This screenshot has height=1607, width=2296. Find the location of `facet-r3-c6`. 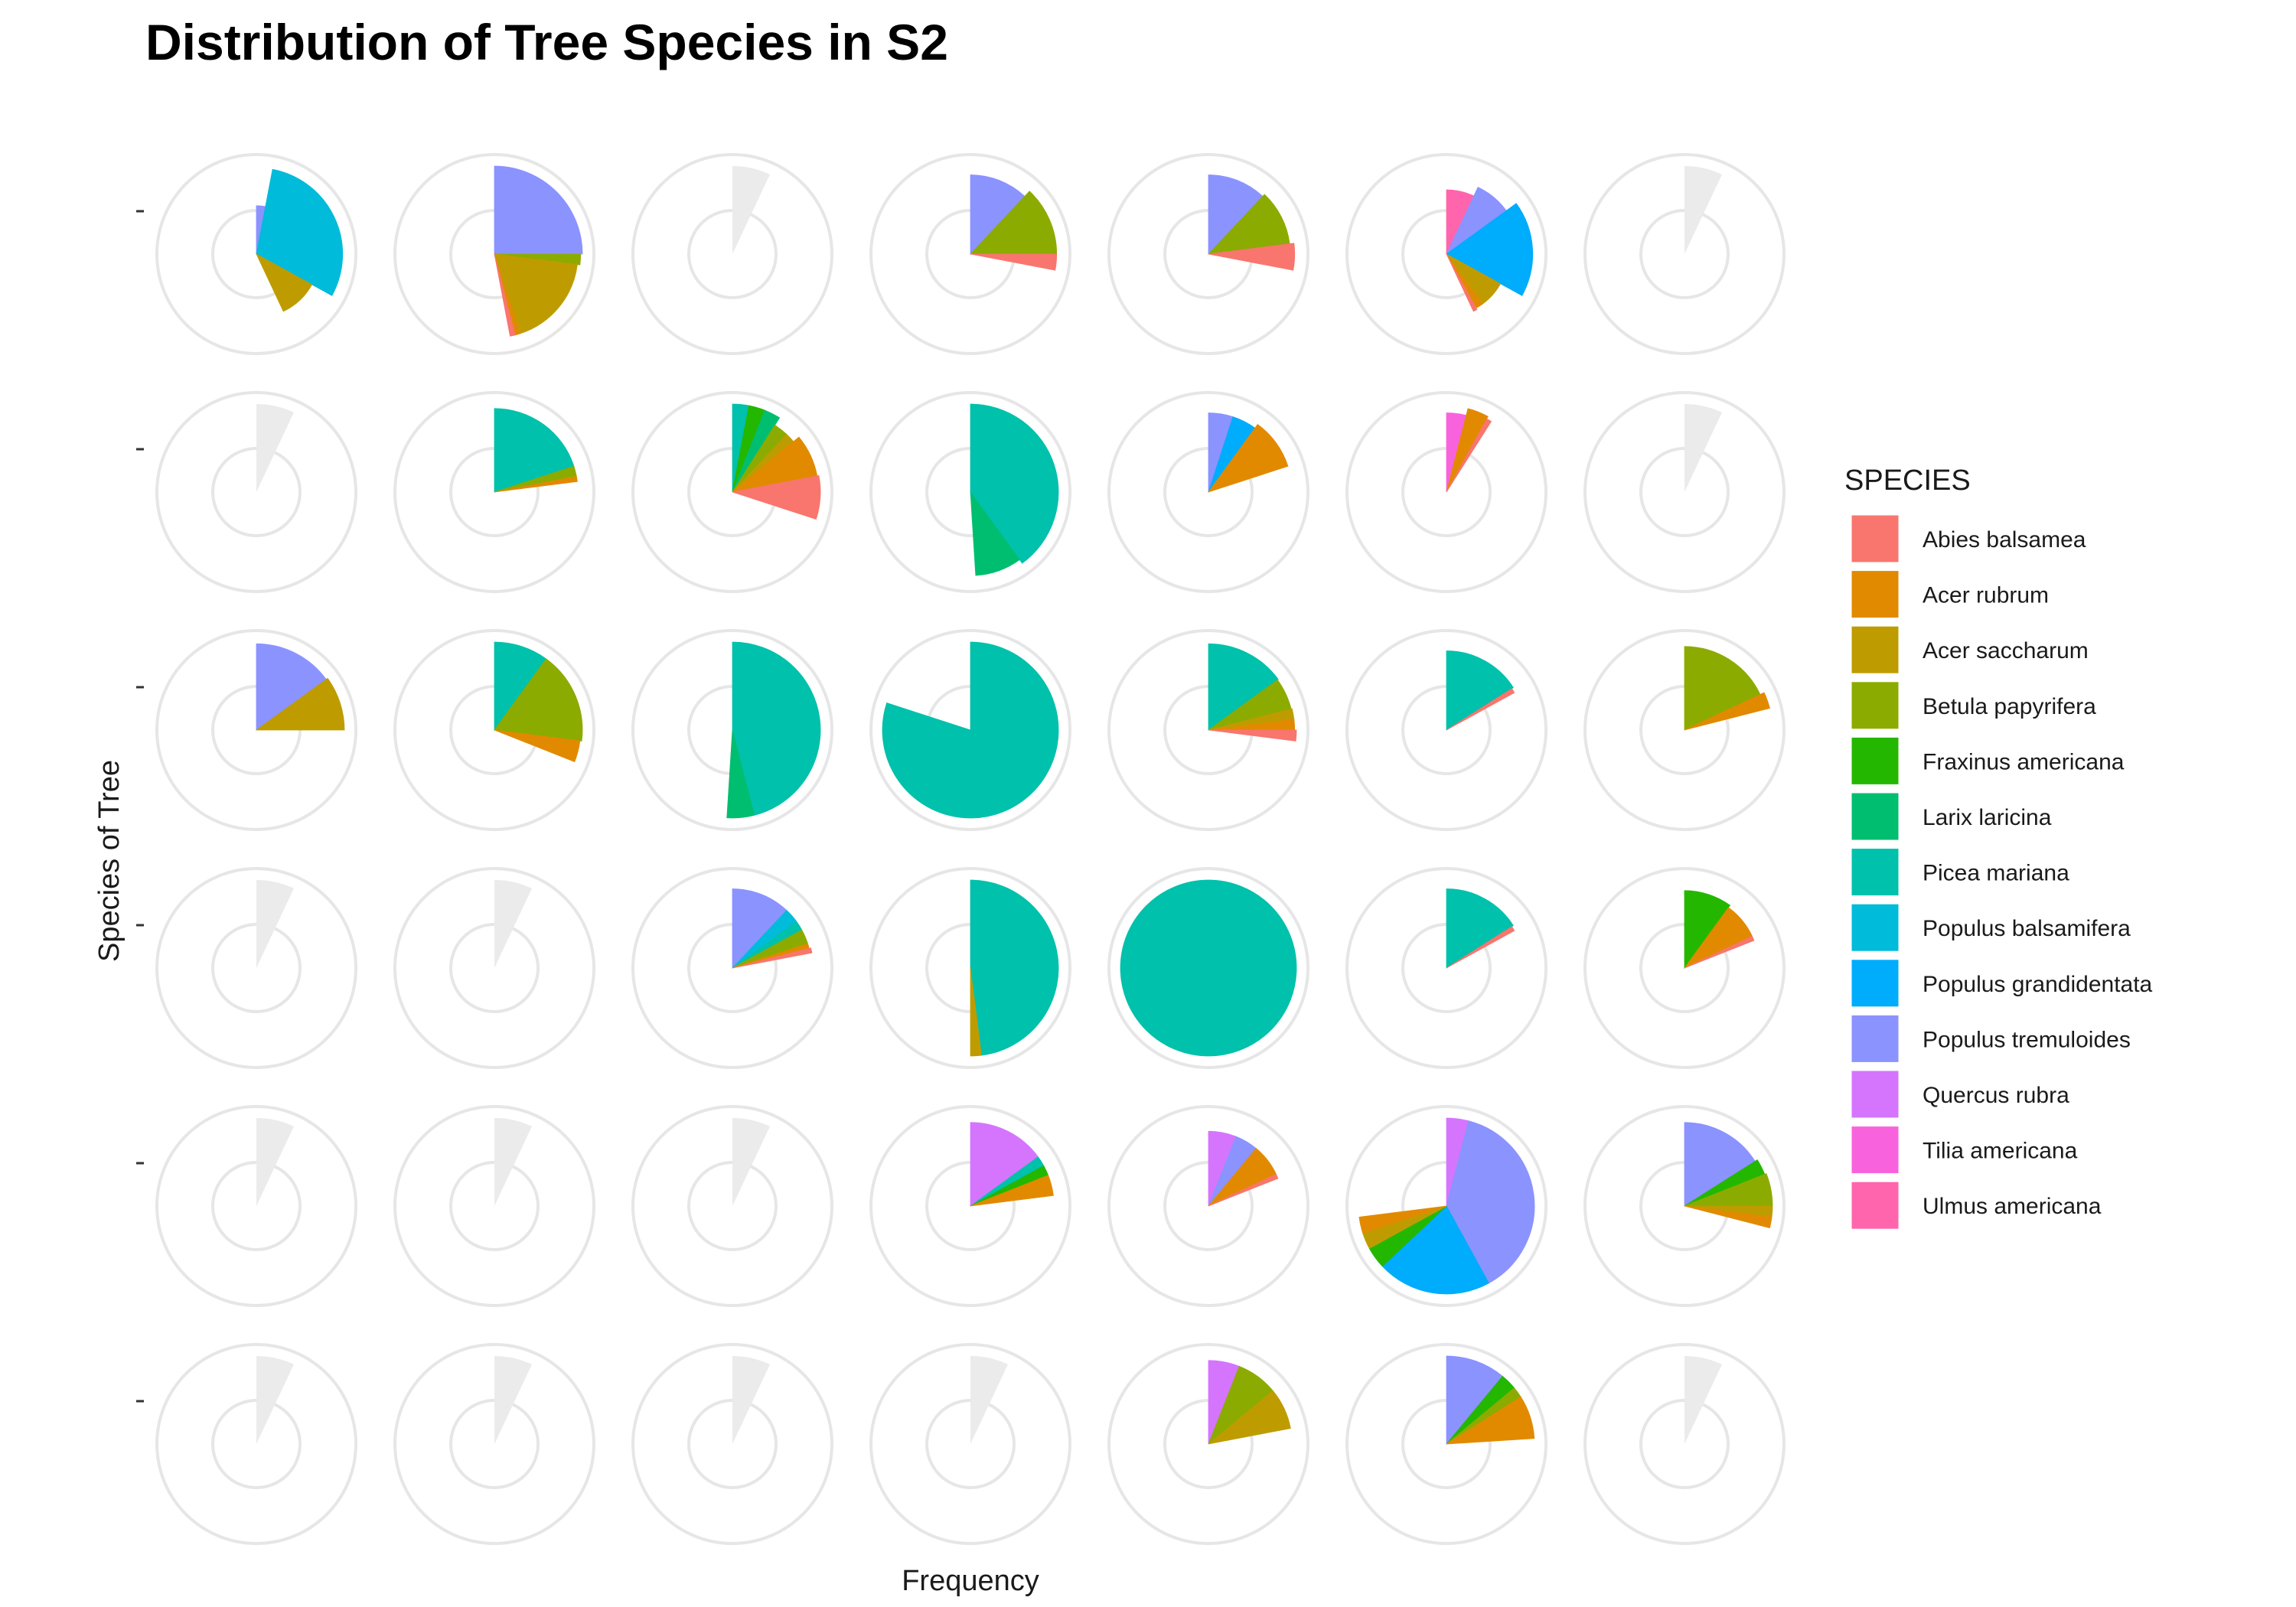

facet-r3-c6 is located at coordinates (1446, 730).